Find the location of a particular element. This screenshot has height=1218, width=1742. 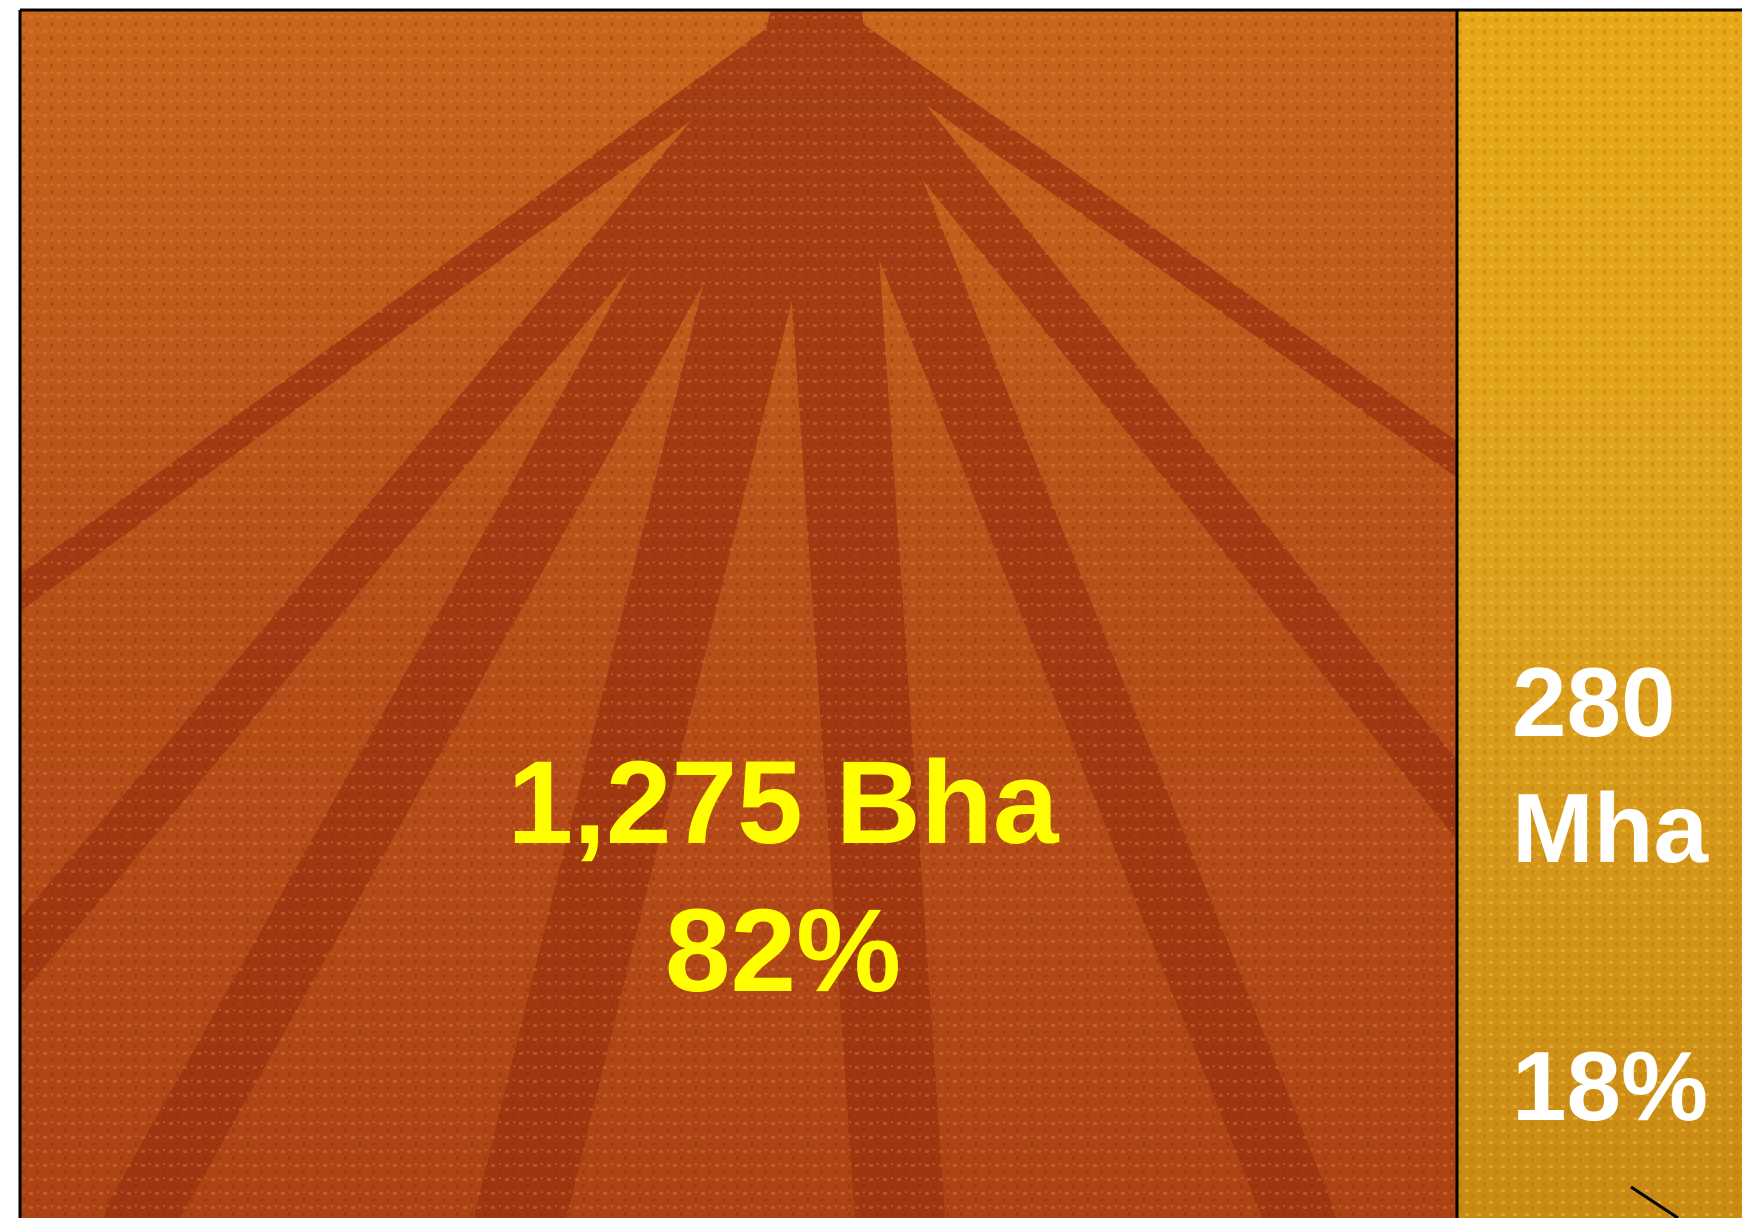

share-label: 18% is located at coordinates (1610, 1086).